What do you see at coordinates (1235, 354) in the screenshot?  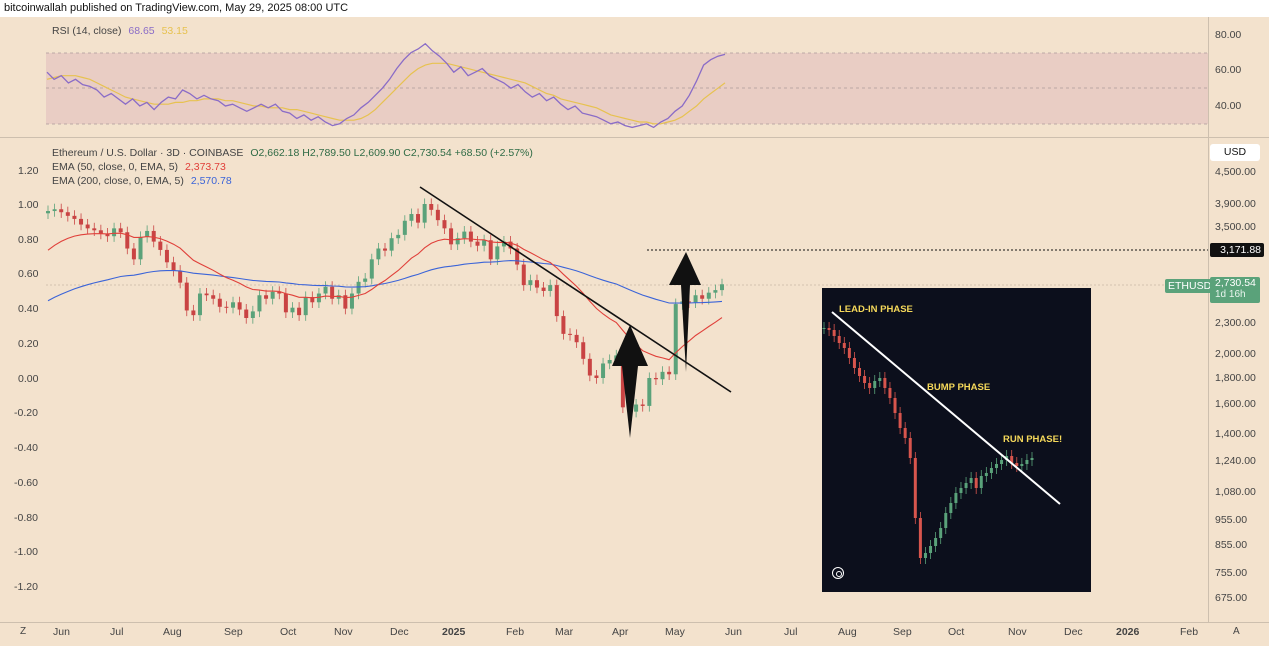 I see `right-axis-tick: 2,000.00` at bounding box center [1235, 354].